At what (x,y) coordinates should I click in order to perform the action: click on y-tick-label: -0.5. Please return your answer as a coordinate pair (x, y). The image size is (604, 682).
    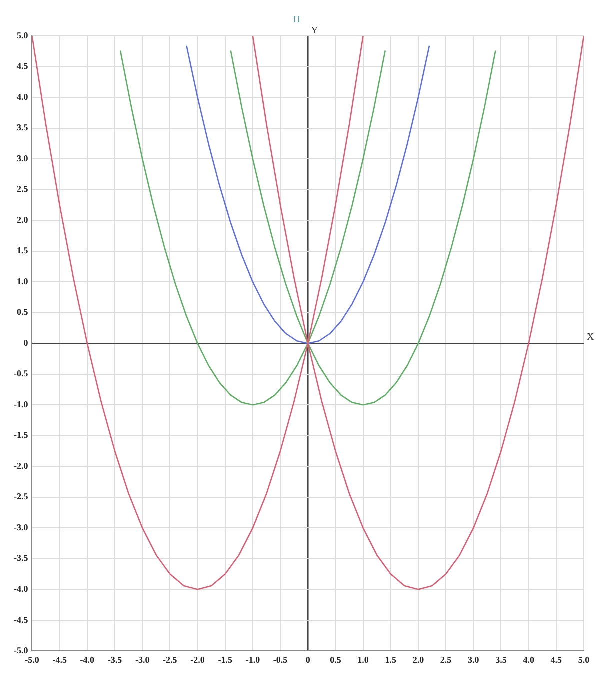
    Looking at the image, I should click on (21, 373).